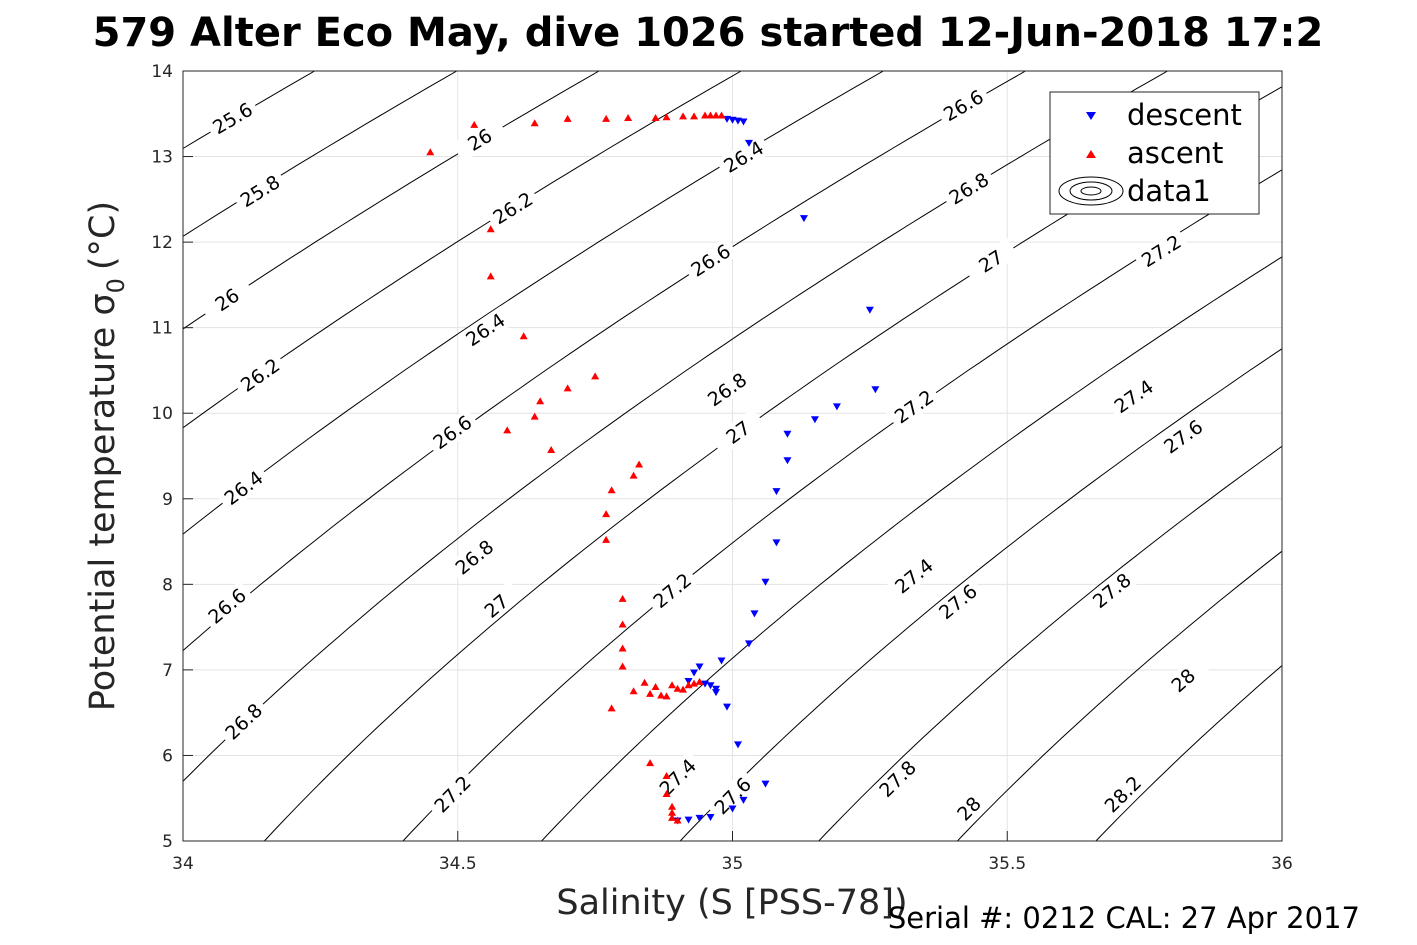 The height and width of the screenshot is (945, 1417). I want to click on y-axis-label-unit: (°C), so click(103, 235).